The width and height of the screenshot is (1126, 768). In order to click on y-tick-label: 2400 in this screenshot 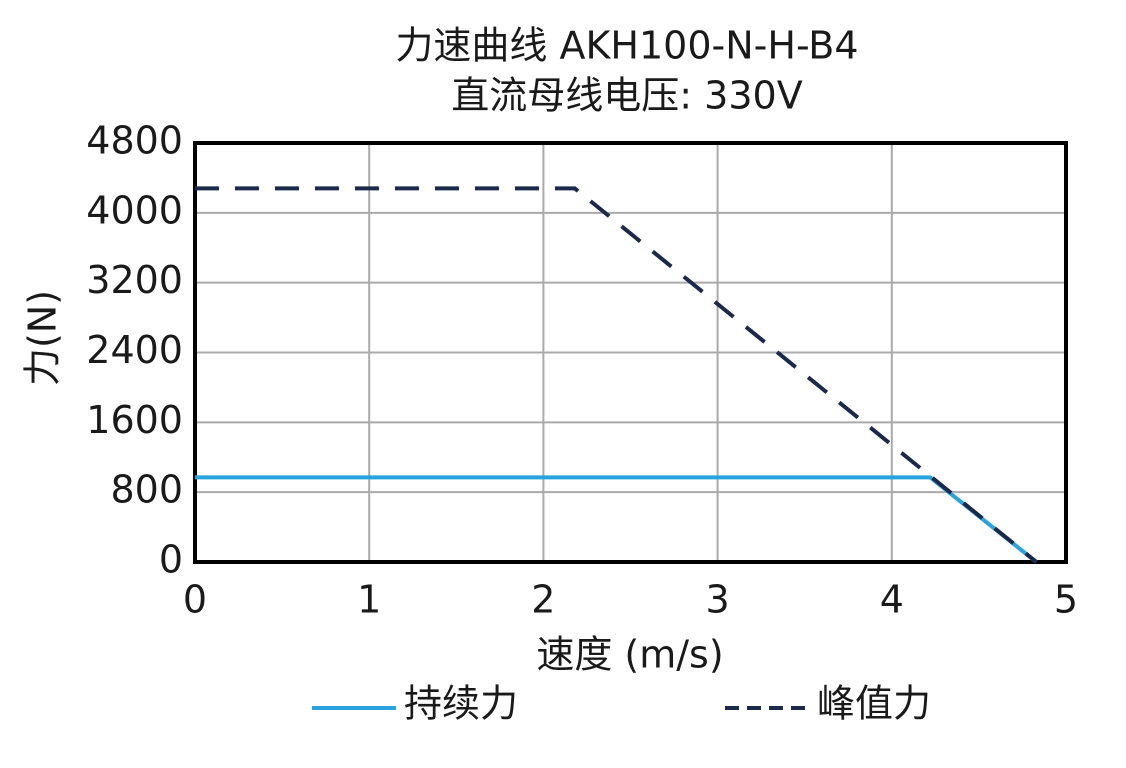, I will do `click(134, 350)`.